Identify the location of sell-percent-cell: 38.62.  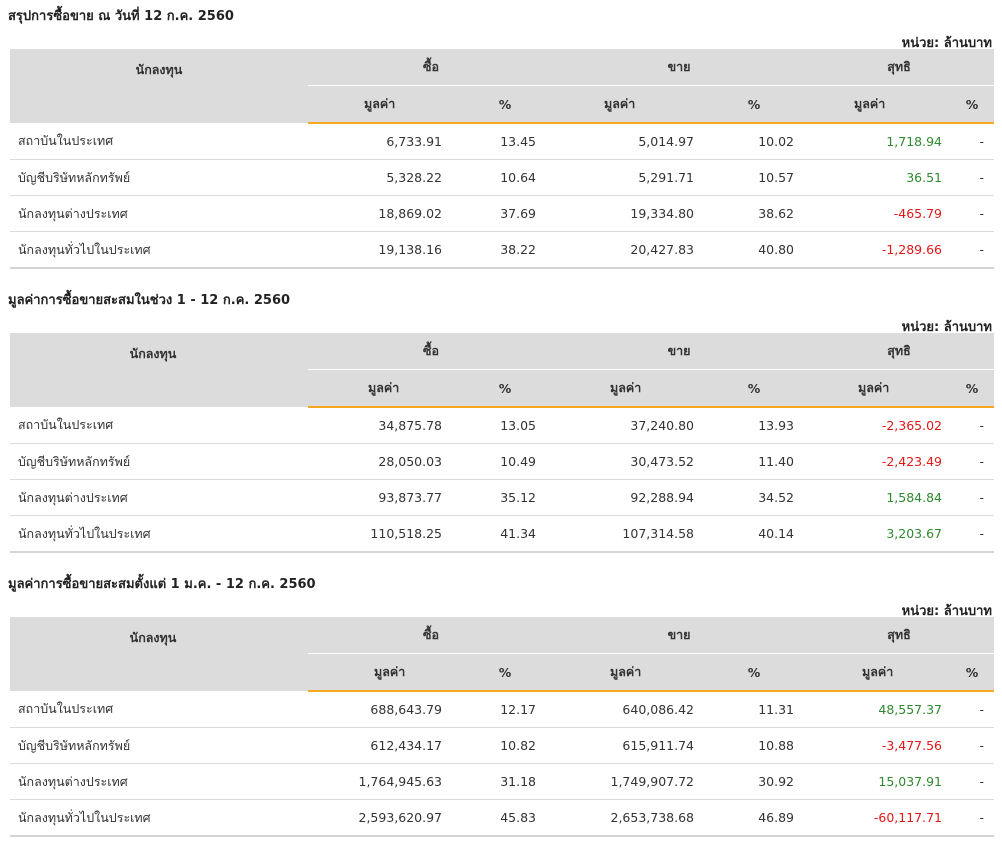
(754, 213).